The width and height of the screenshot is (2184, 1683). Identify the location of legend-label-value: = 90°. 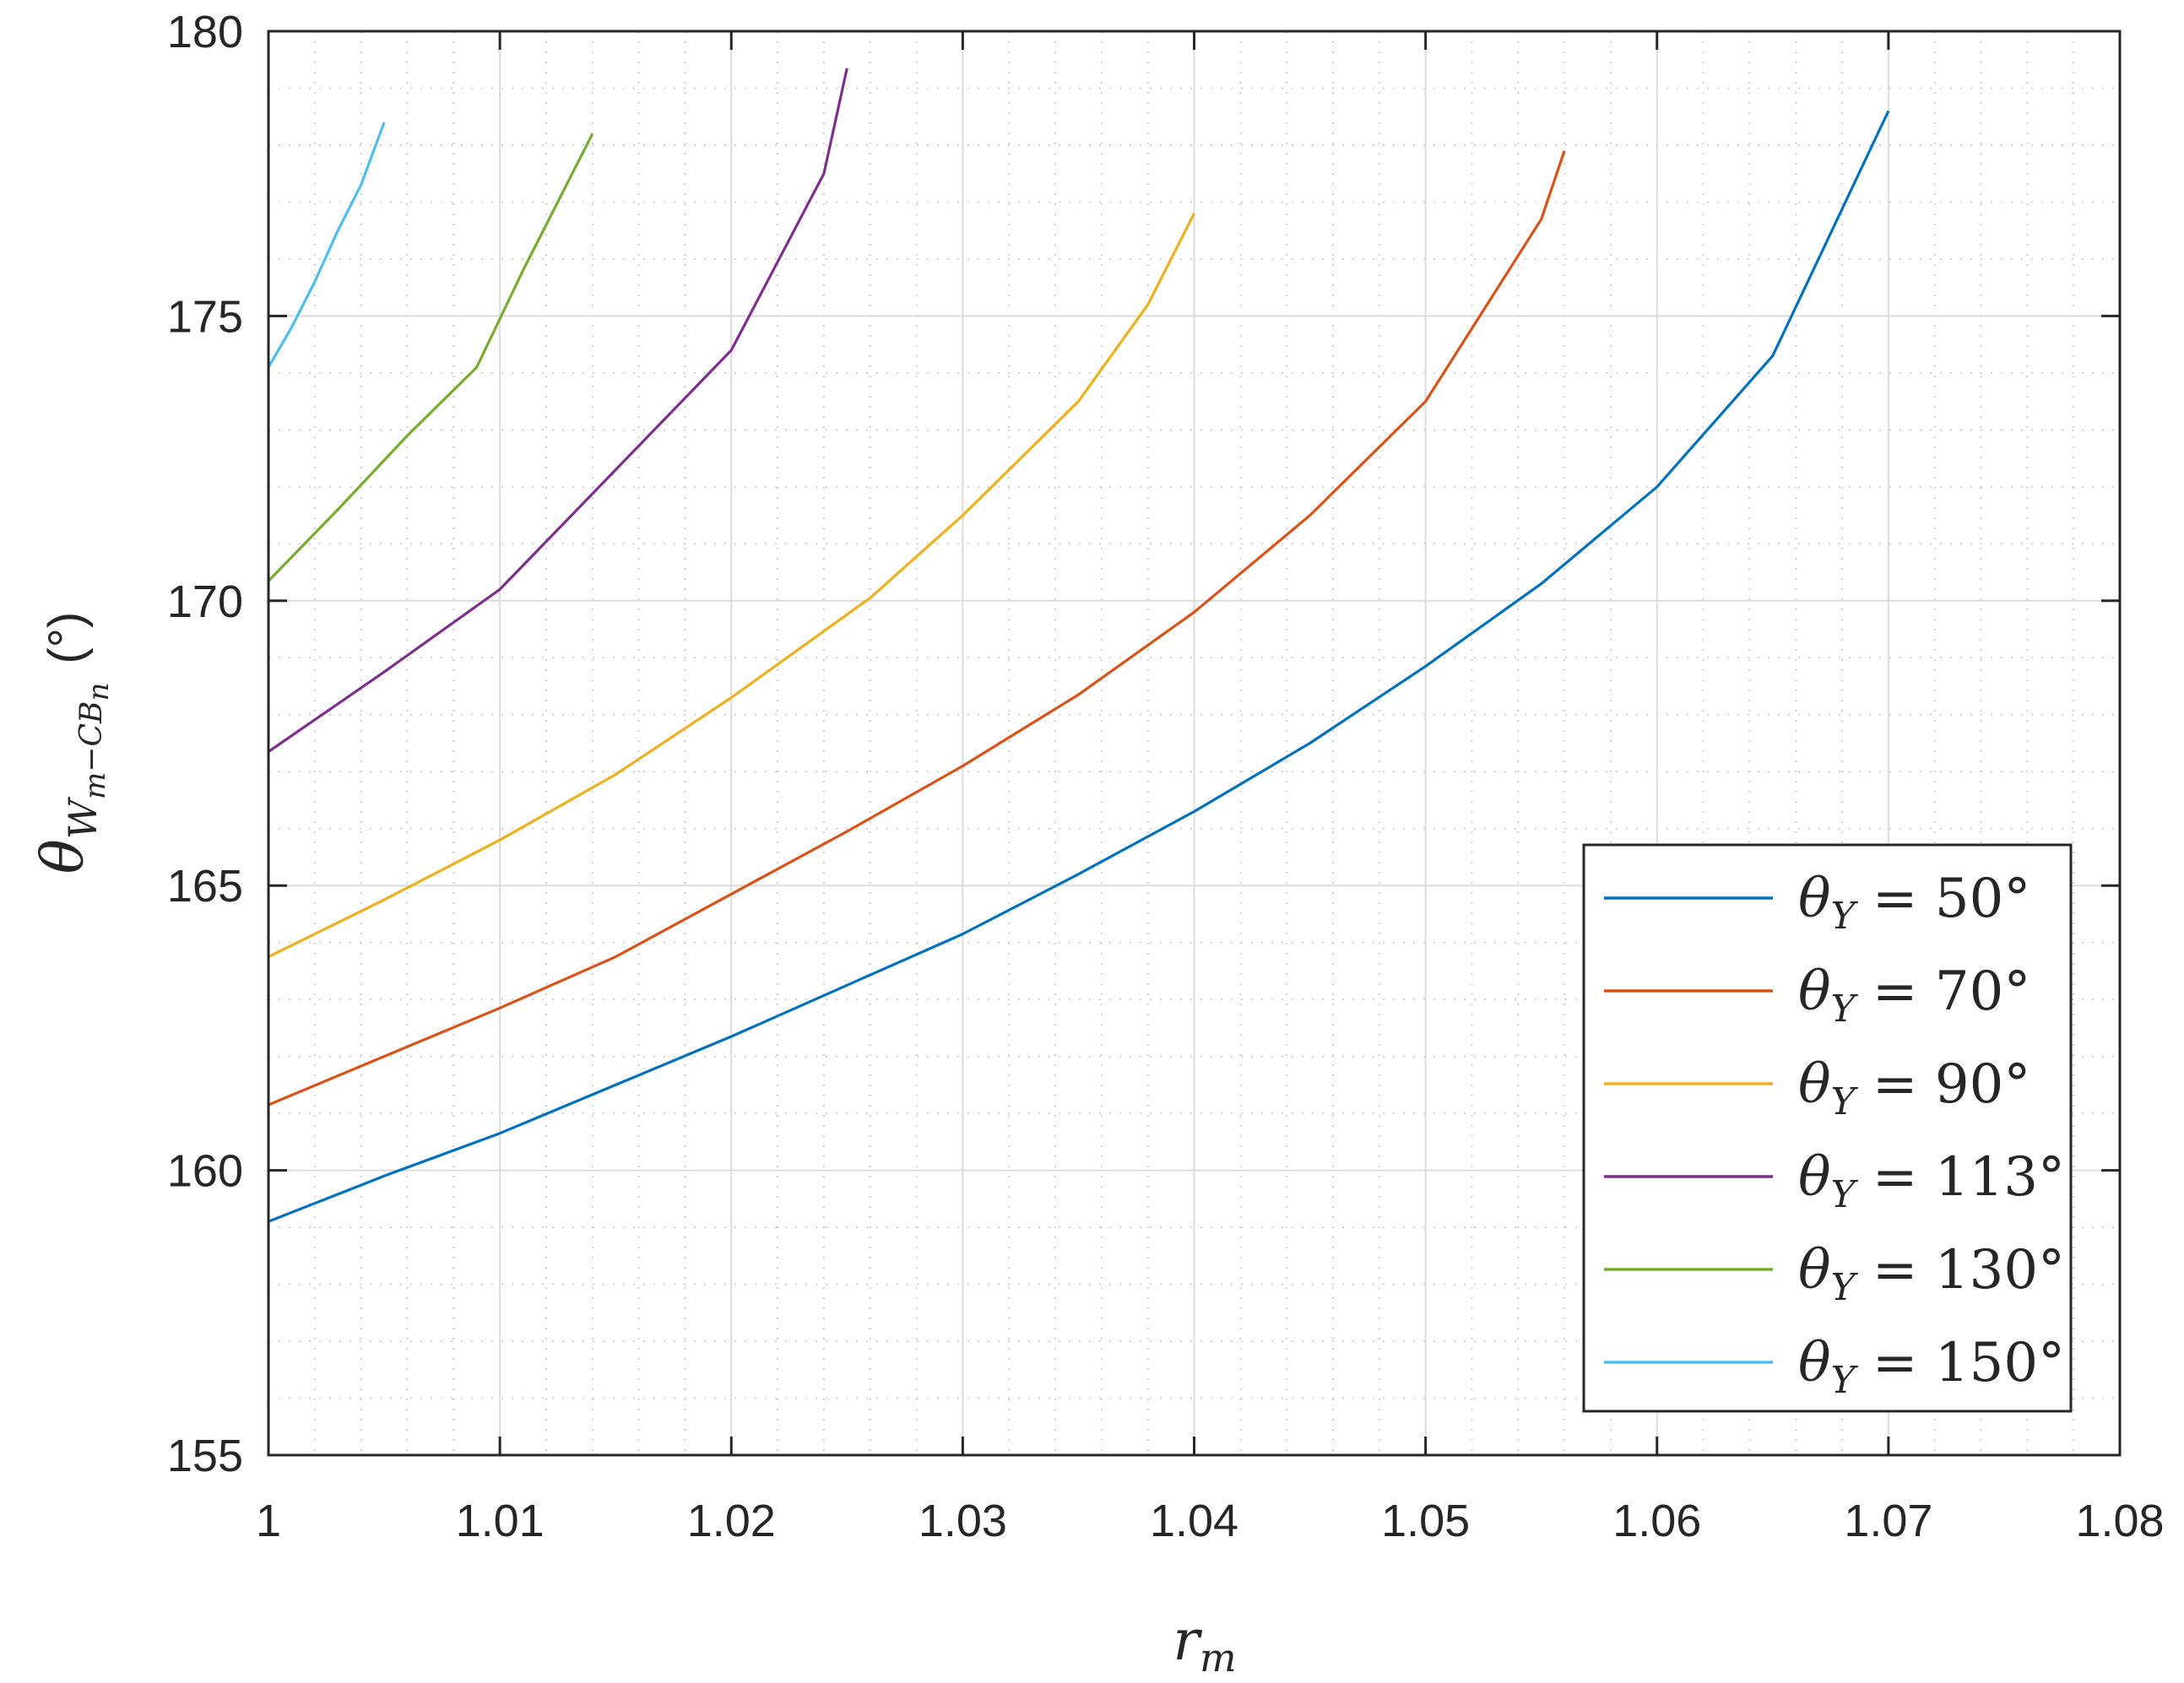
(1943, 1084).